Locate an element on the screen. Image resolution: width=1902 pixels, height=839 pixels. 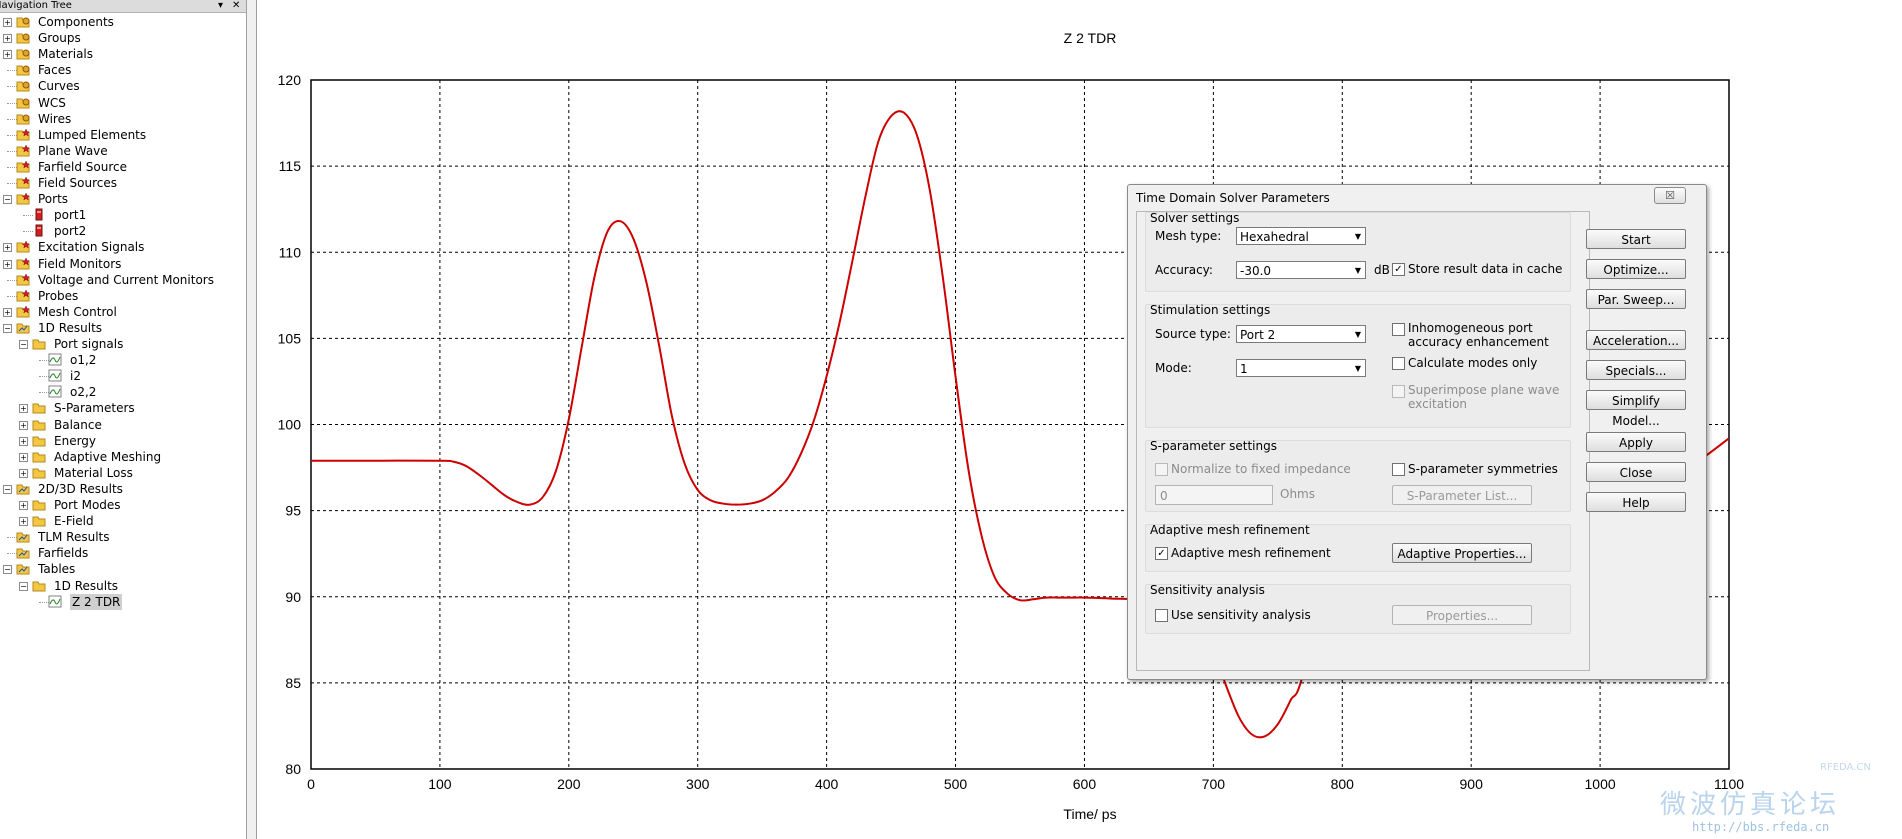
dialog-close-button: ☒ is located at coordinates (1670, 195).